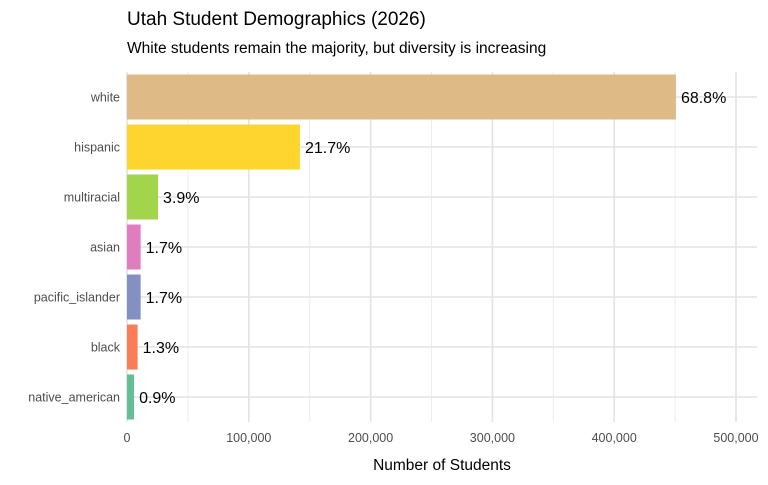 The width and height of the screenshot is (768, 485). What do you see at coordinates (276, 19) in the screenshot?
I see `chart-title: Utah Student Demographics (2026)` at bounding box center [276, 19].